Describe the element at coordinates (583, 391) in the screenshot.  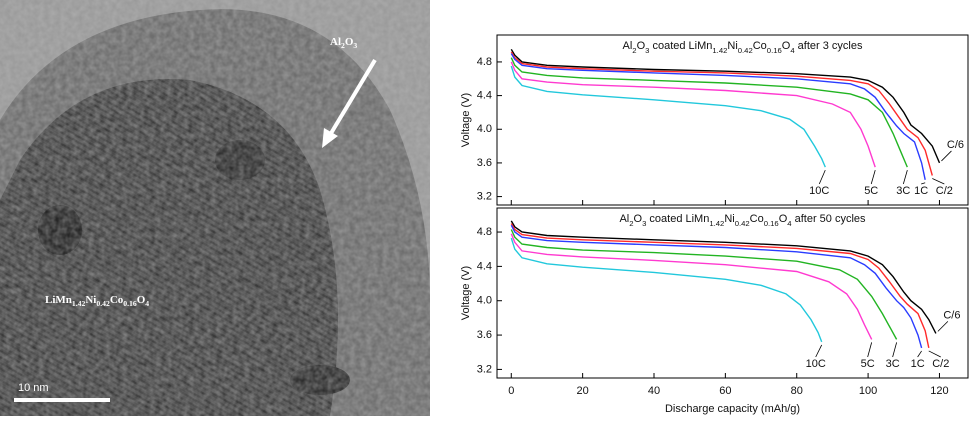
I see `x-tick-label: 20` at that location.